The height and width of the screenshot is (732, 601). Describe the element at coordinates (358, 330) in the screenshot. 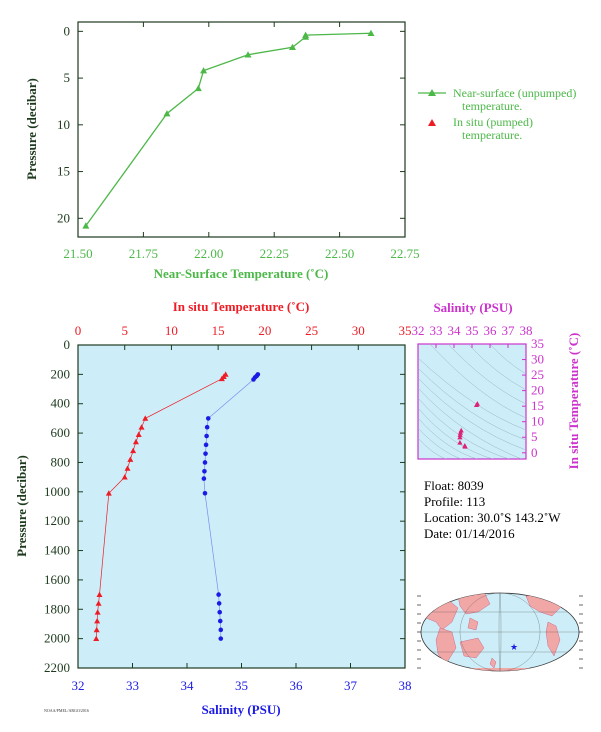

I see `chart2-temp-tick-label: 30` at that location.